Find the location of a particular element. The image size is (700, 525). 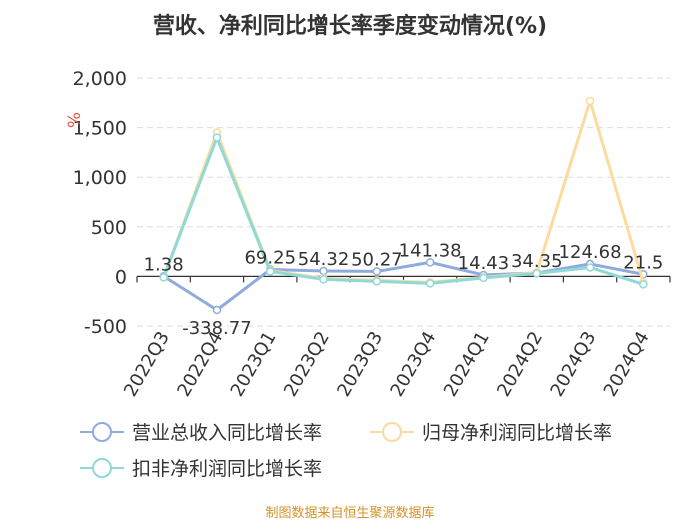

y-tick-label: 1,000 is located at coordinates (100, 178).